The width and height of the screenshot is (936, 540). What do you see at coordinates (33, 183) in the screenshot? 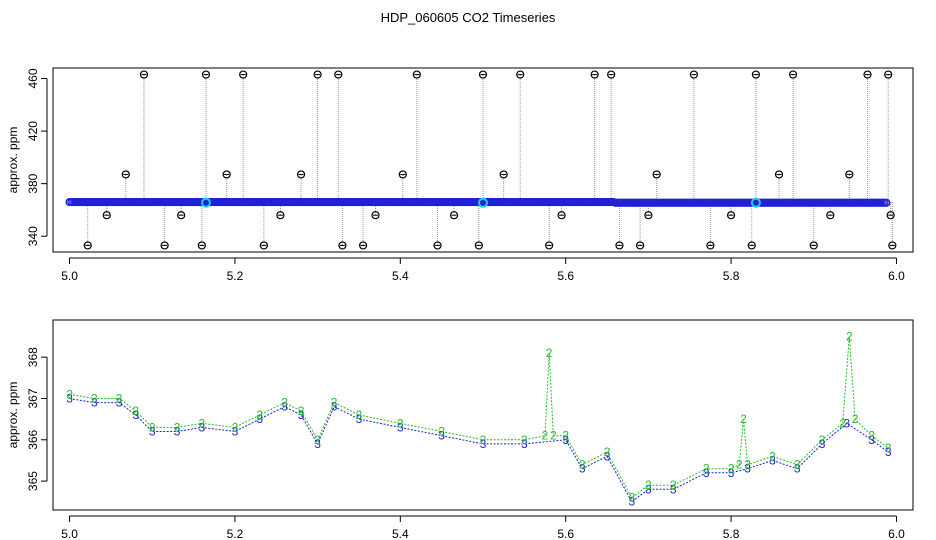
I see `top-y-tick-label: 380` at bounding box center [33, 183].